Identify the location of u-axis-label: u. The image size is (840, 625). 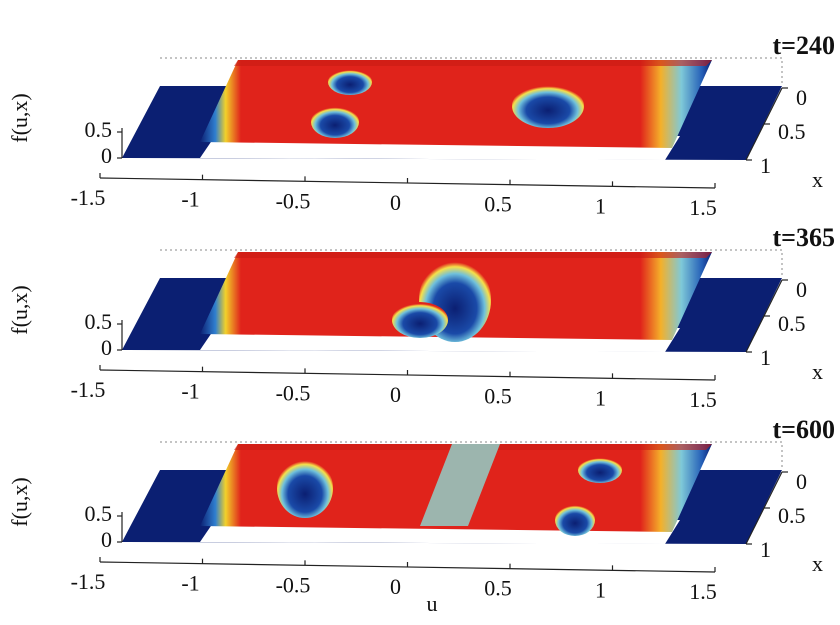
(432, 603).